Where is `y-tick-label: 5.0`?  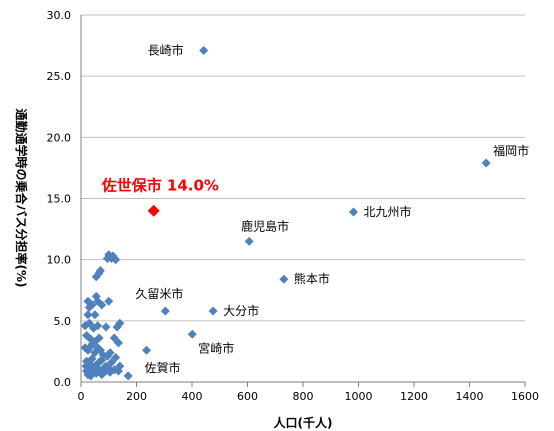 y-tick-label: 5.0 is located at coordinates (63, 321).